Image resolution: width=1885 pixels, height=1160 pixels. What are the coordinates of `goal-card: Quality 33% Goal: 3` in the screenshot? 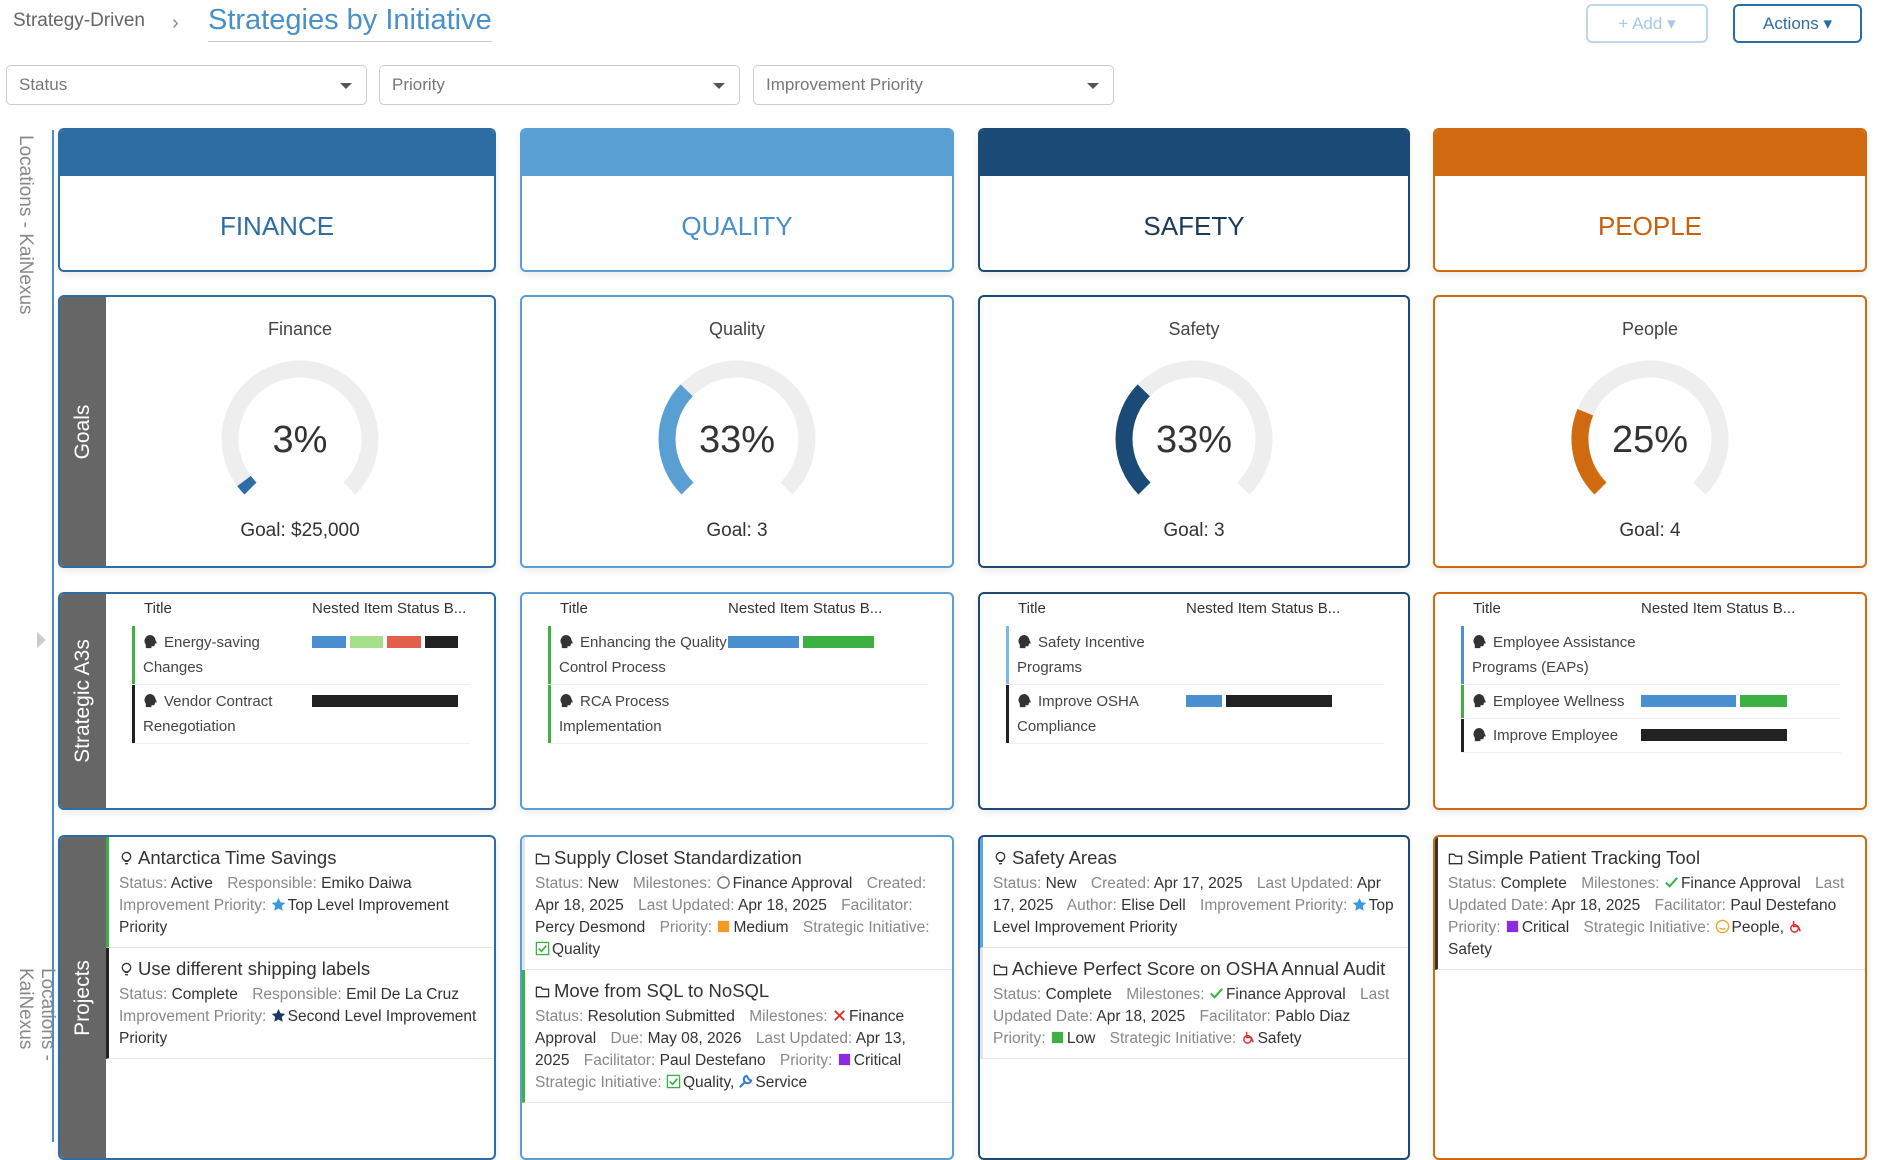 It's located at (737, 431).